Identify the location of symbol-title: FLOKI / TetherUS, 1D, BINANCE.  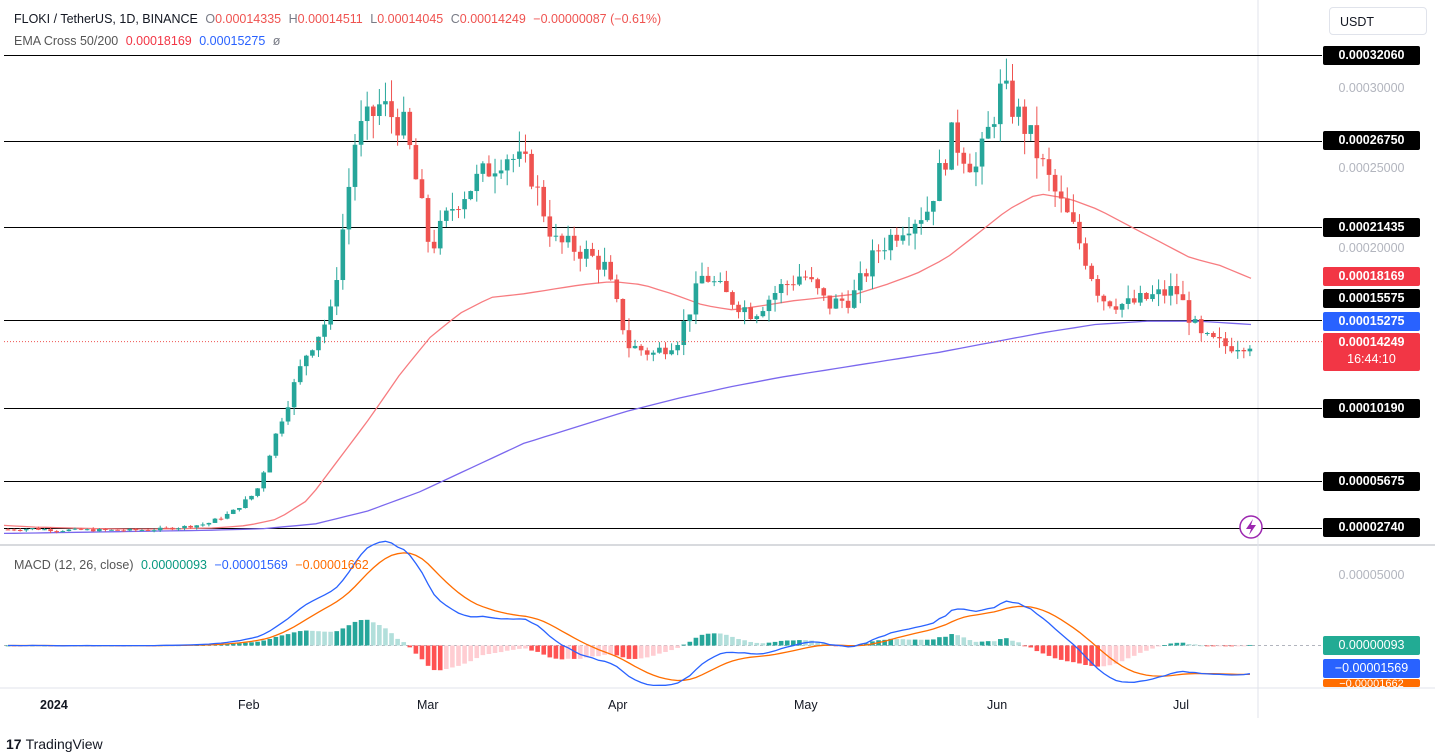
(106, 19).